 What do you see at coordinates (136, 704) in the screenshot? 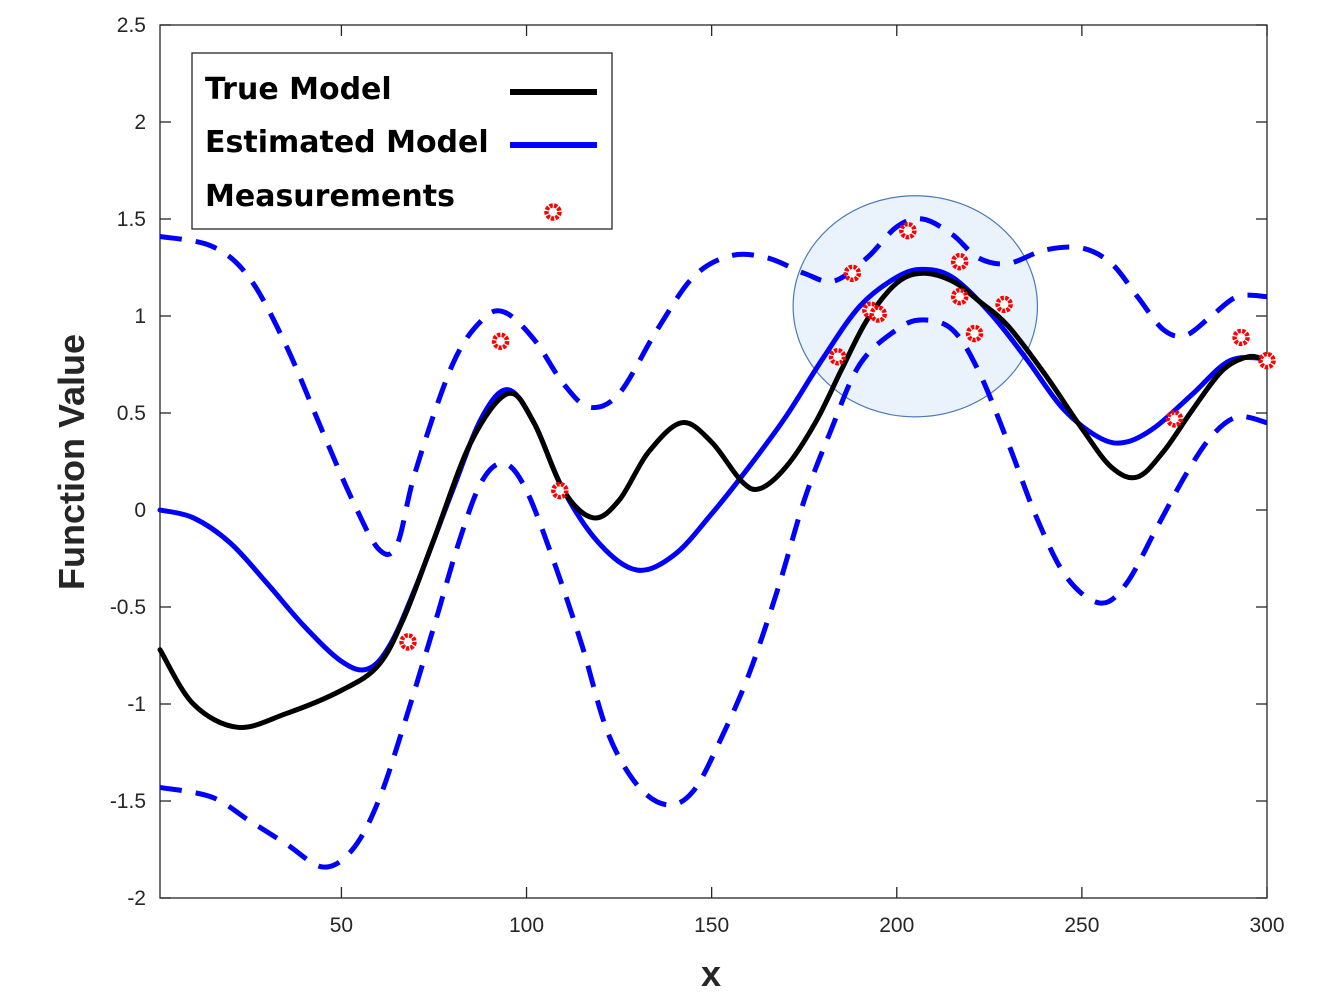
I see `y-tick-label: -1` at bounding box center [136, 704].